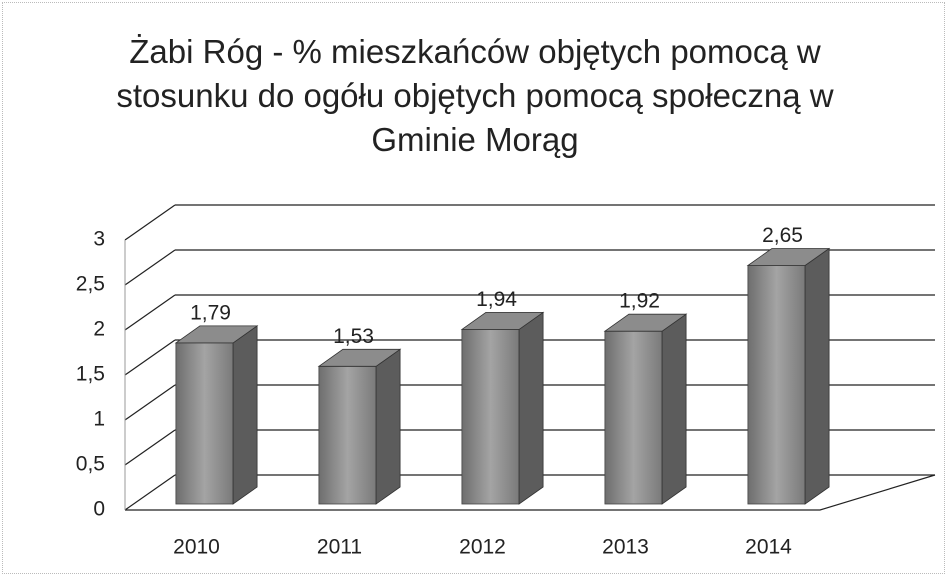 The width and height of the screenshot is (949, 578). I want to click on y-tick-label: 0,5, so click(90, 464).